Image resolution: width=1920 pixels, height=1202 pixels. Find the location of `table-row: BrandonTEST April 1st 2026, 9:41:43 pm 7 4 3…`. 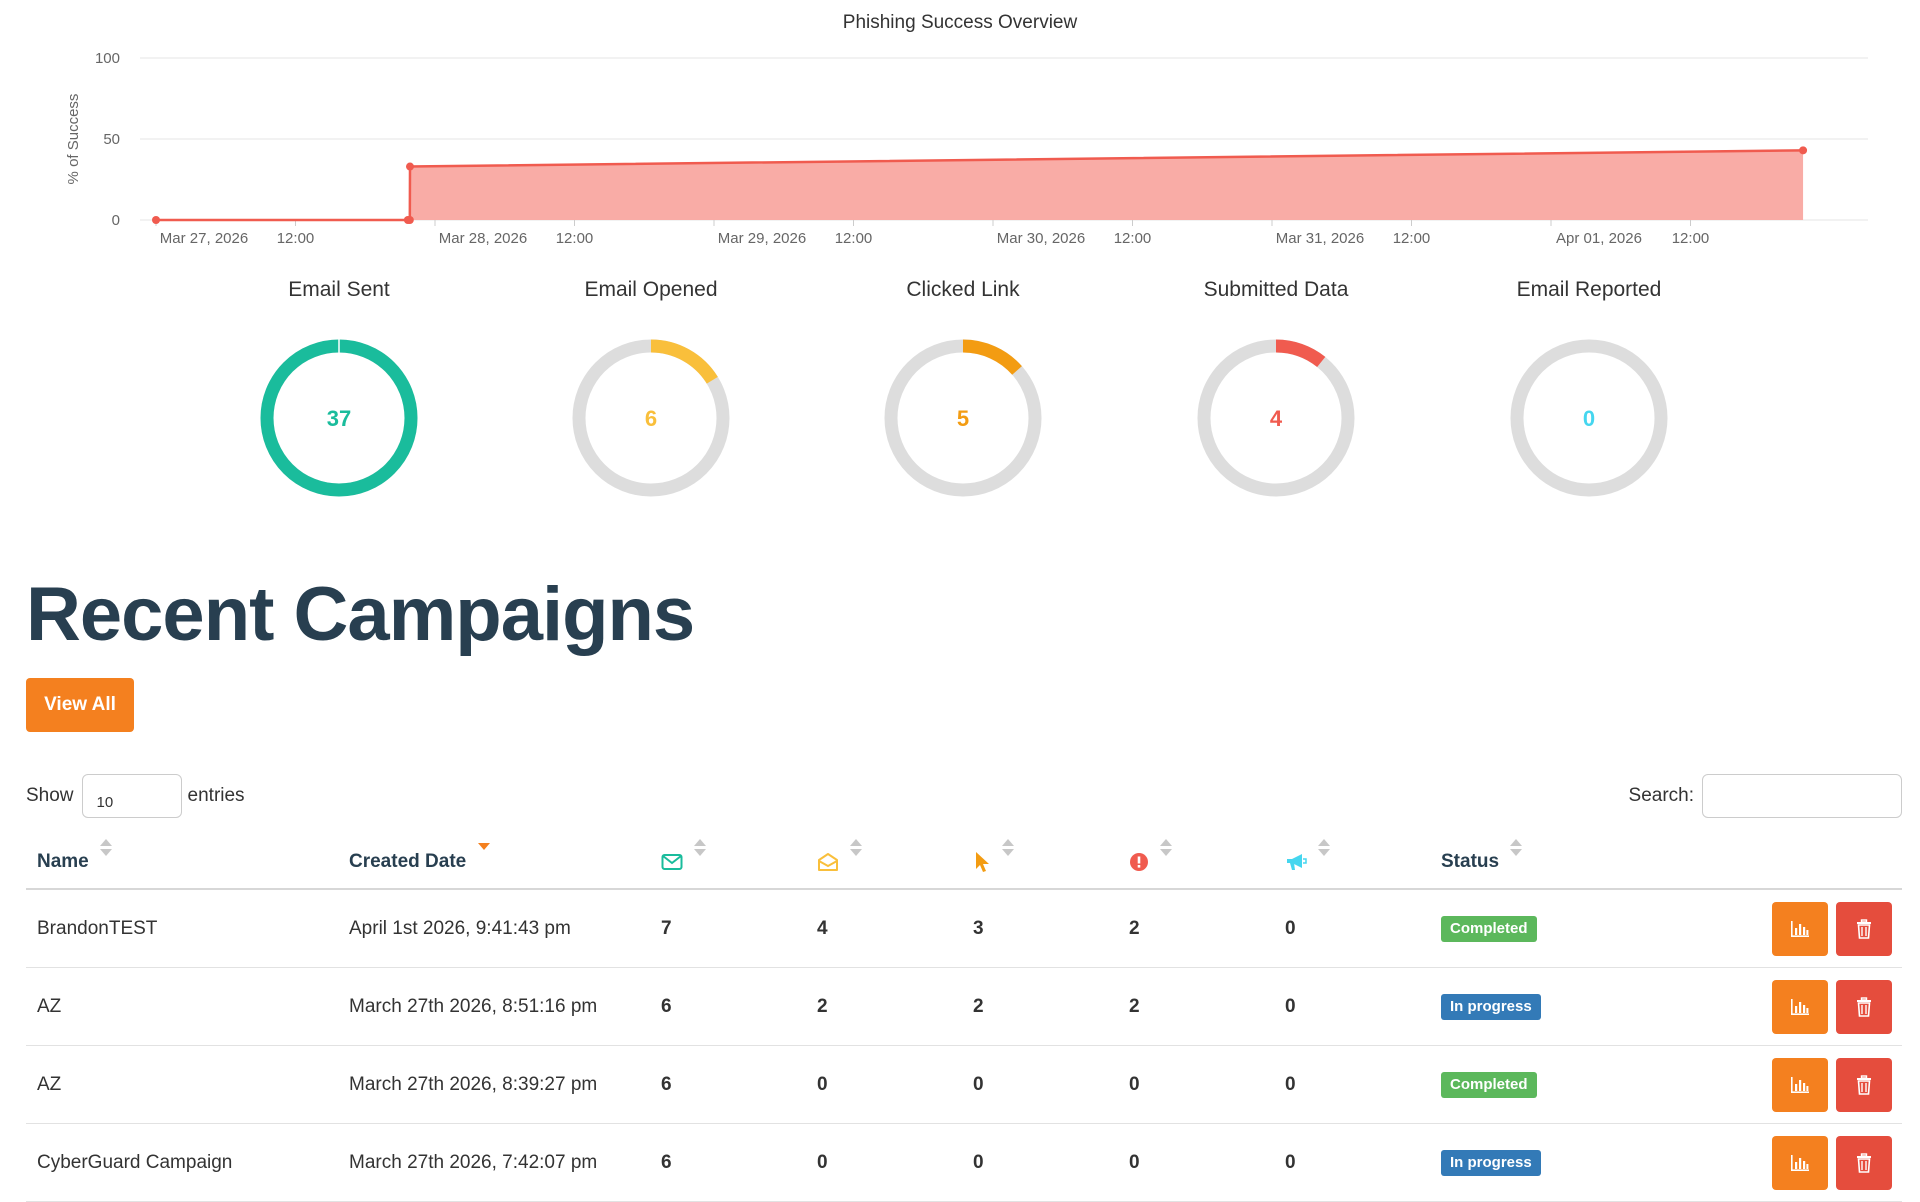

table-row: BrandonTEST April 1st 2026, 9:41:43 pm 7 4 3… is located at coordinates (964, 928).